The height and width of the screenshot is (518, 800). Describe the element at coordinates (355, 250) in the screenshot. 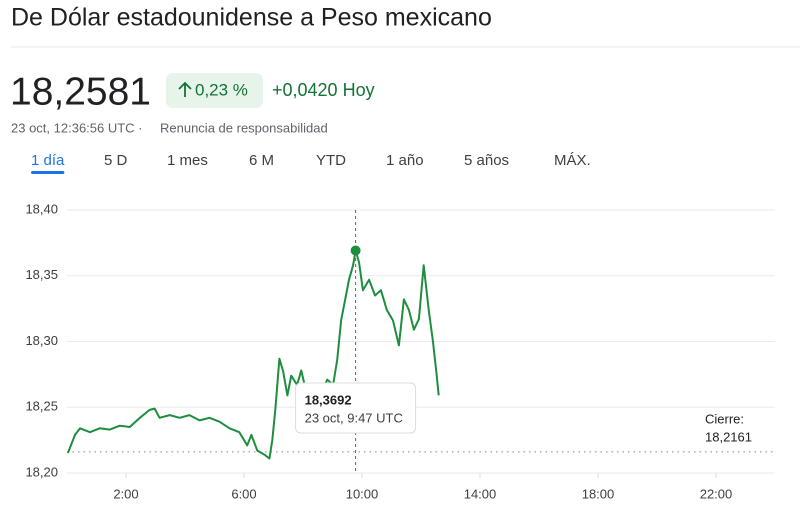

I see `hover-point` at that location.